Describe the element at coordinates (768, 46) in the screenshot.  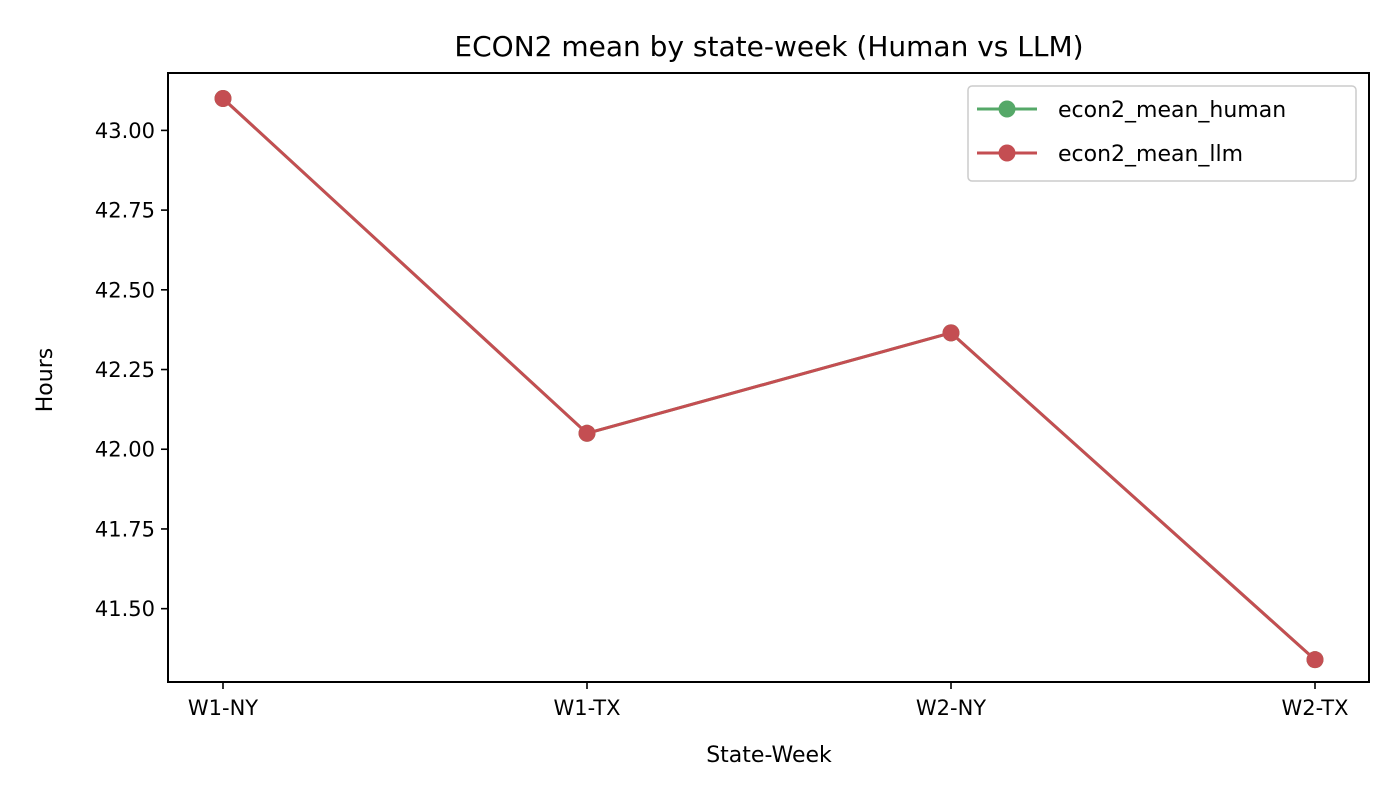
I see `chart-title: ECON2 mean by state-week (Human vs LLM)` at that location.